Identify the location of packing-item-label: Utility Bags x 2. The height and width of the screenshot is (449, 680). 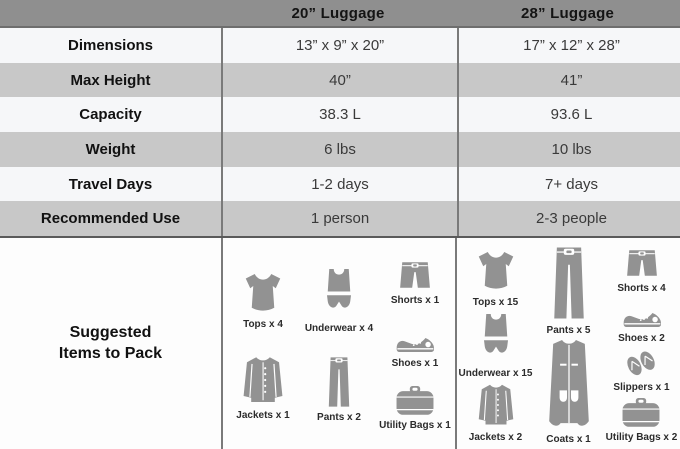
(641, 438).